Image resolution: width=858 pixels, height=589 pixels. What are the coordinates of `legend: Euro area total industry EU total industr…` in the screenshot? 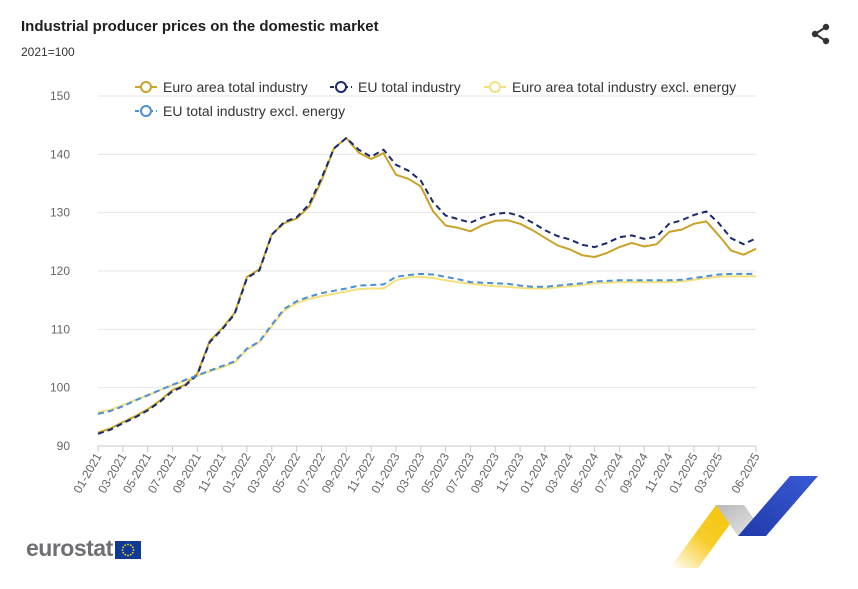 It's located at (435, 99).